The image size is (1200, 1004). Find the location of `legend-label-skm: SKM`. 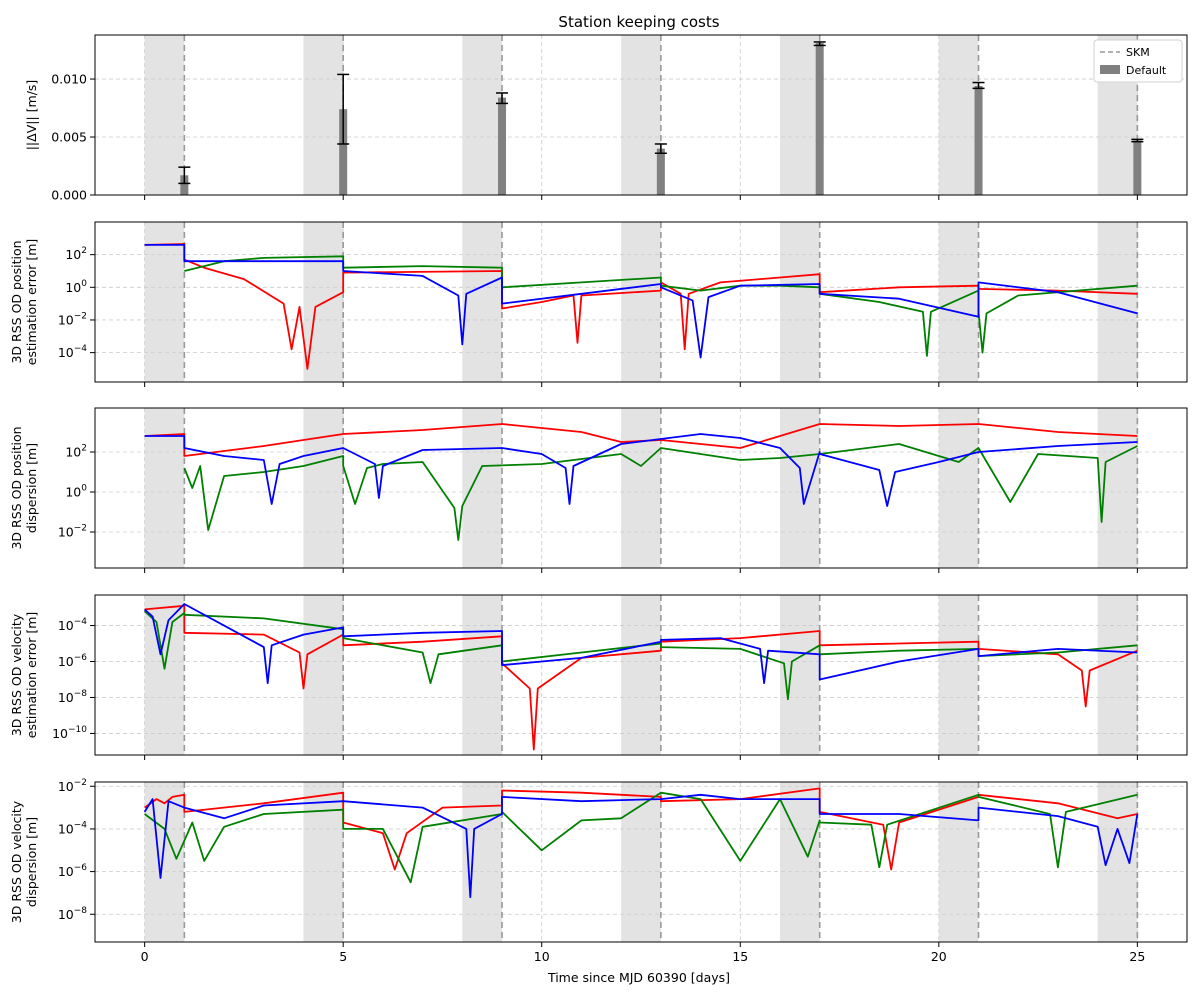

legend-label-skm: SKM is located at coordinates (1138, 52).